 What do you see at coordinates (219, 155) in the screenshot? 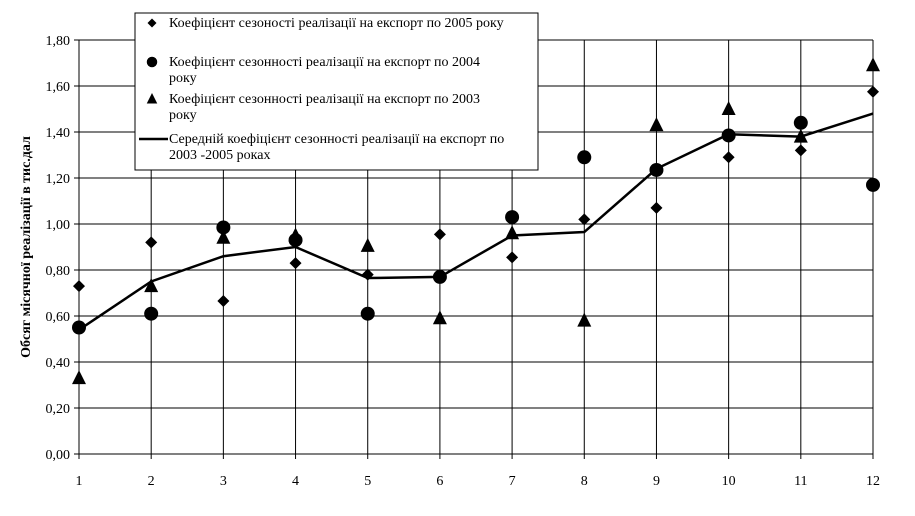
I see `legend-label-line: 2003 -2005 роках` at bounding box center [219, 155].